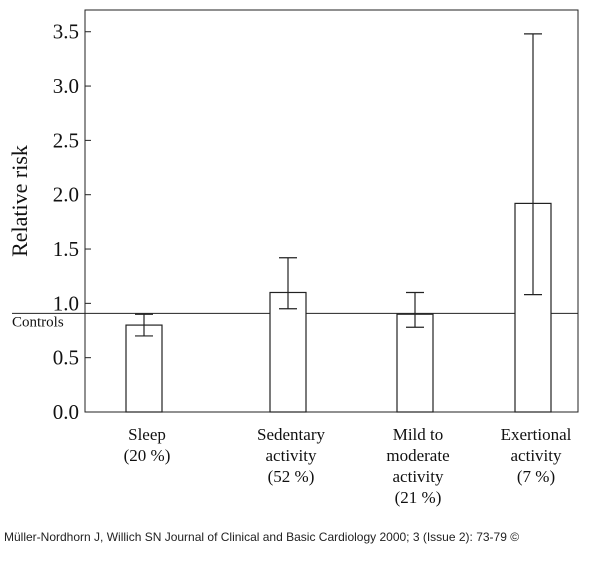 The height and width of the screenshot is (587, 600). Describe the element at coordinates (66, 303) in the screenshot. I see `y-tick-label: 1.0` at that location.